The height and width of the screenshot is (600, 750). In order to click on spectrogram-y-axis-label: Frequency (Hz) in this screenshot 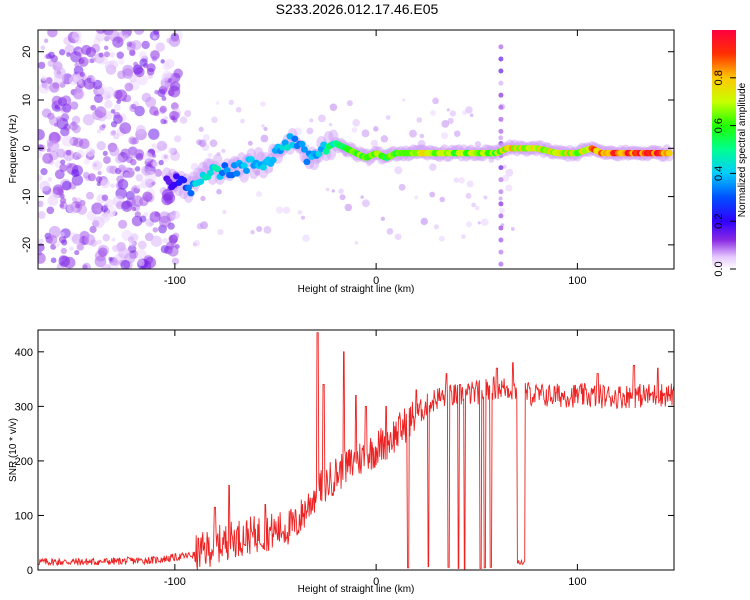, I will do `click(13, 149)`.